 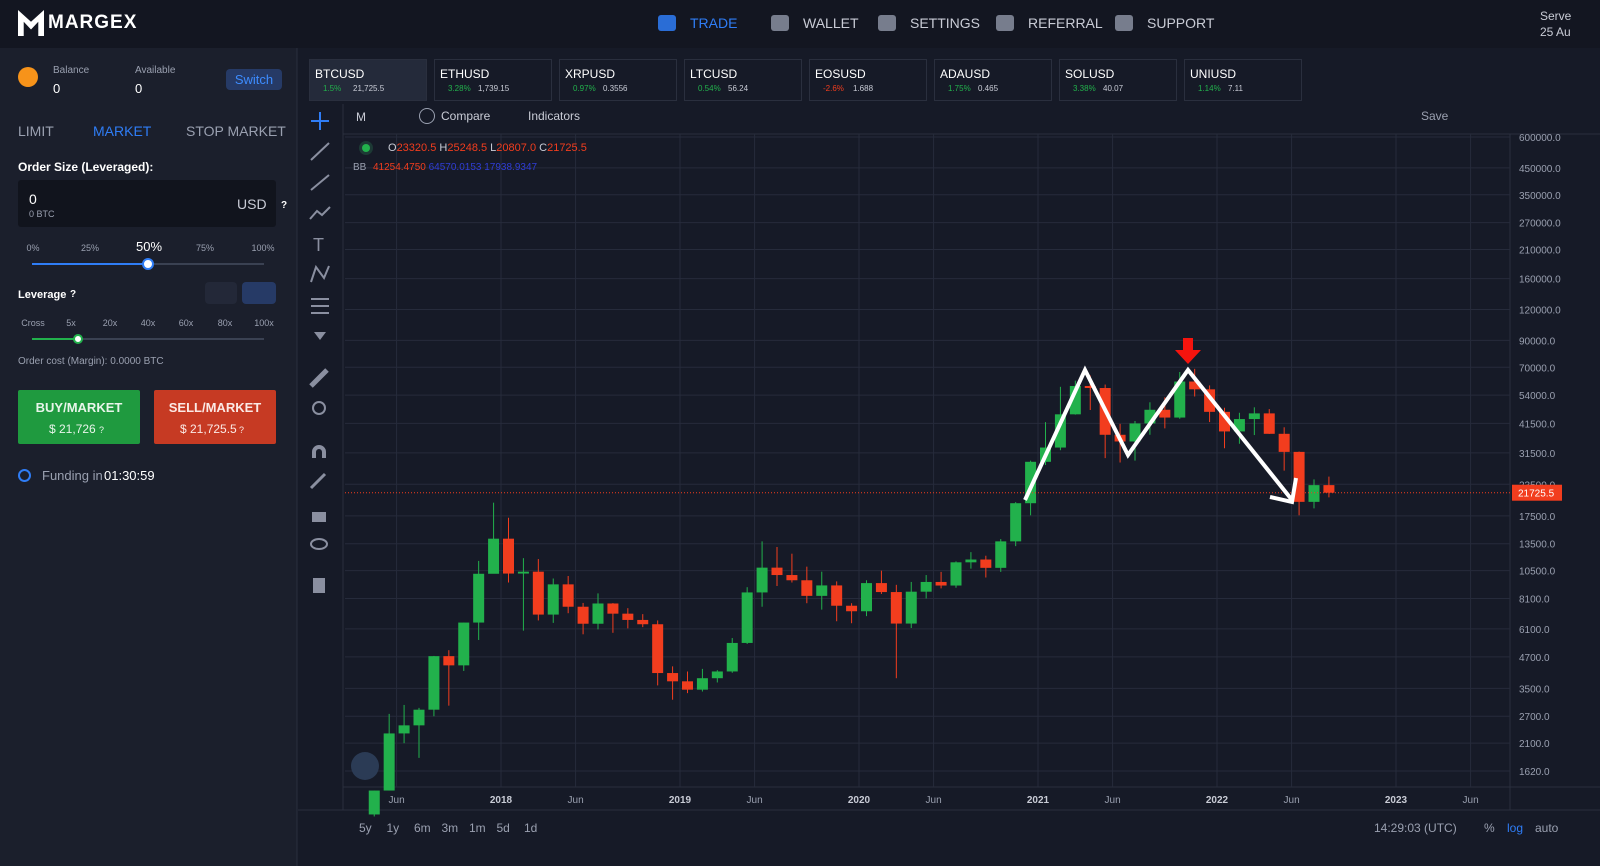 What do you see at coordinates (1515, 828) in the screenshot?
I see `option: log` at bounding box center [1515, 828].